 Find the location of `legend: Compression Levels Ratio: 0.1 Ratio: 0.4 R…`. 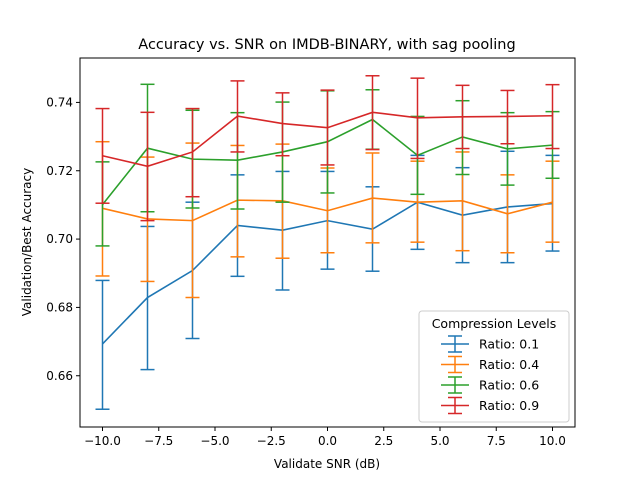

legend: Compression Levels Ratio: 0.1 Ratio: 0.4 R… is located at coordinates (494, 366).